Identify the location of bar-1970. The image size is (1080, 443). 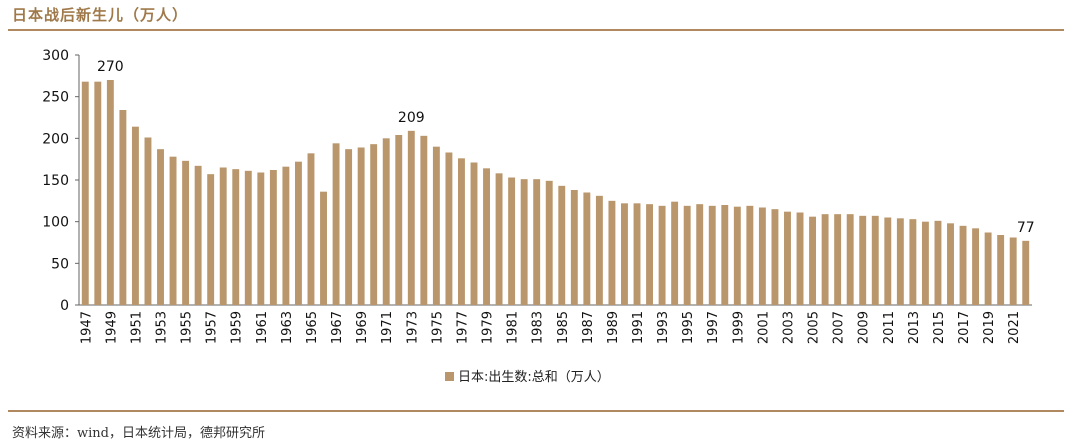
(374, 224).